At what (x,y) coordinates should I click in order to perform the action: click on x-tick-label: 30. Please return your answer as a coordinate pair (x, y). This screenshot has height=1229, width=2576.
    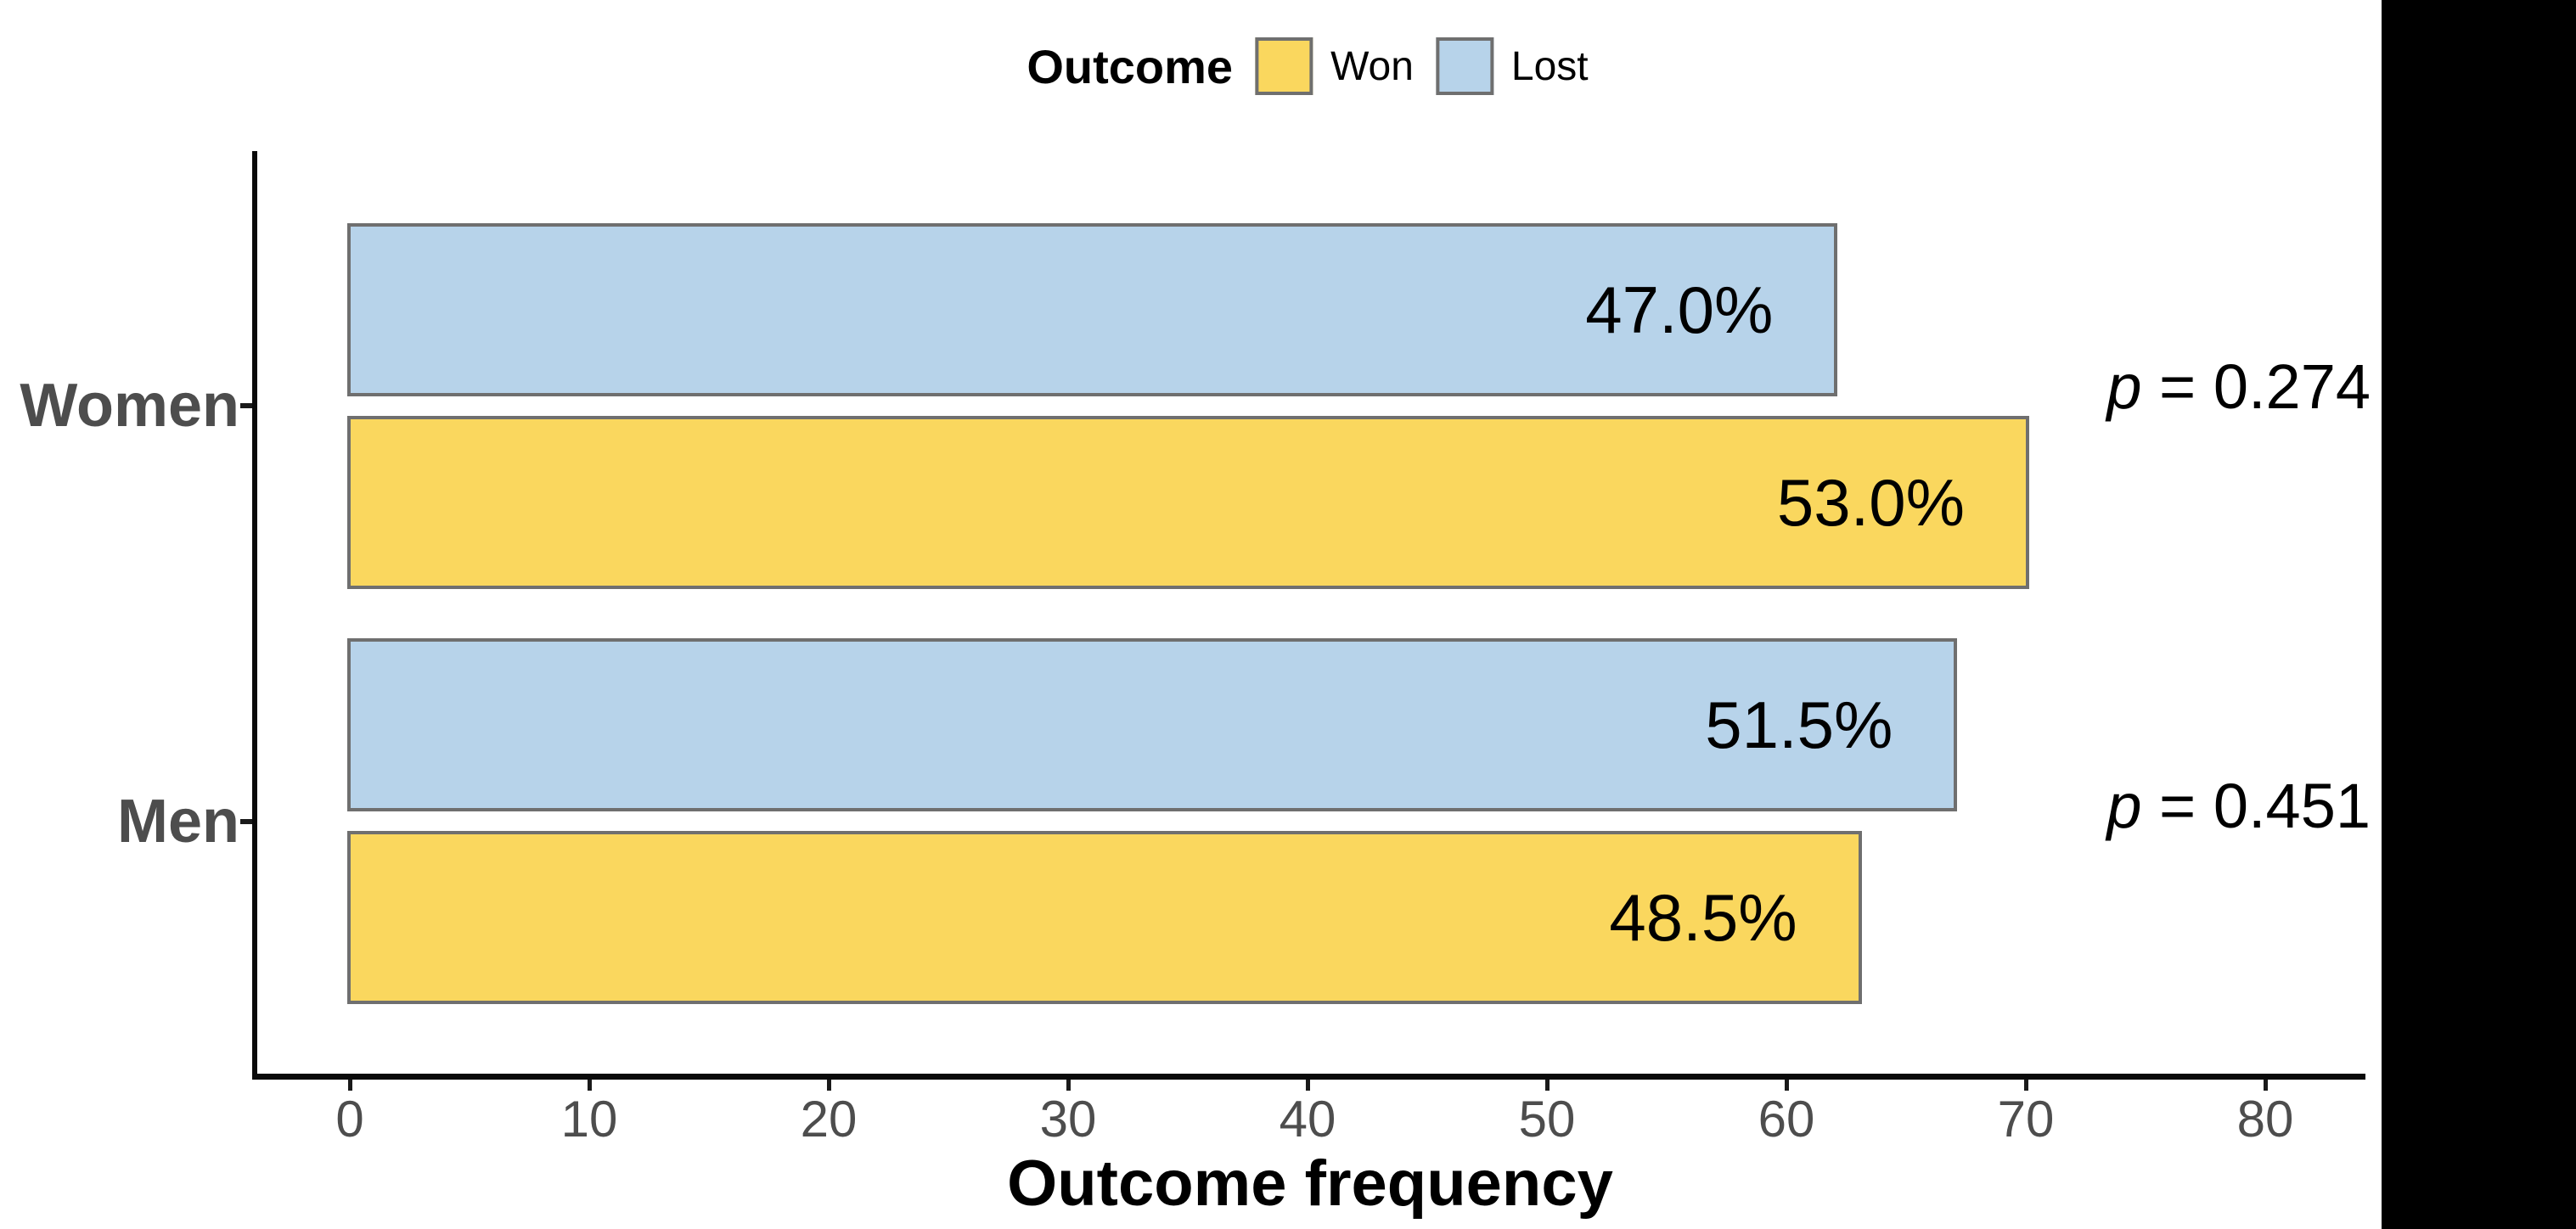
    Looking at the image, I should click on (1068, 1119).